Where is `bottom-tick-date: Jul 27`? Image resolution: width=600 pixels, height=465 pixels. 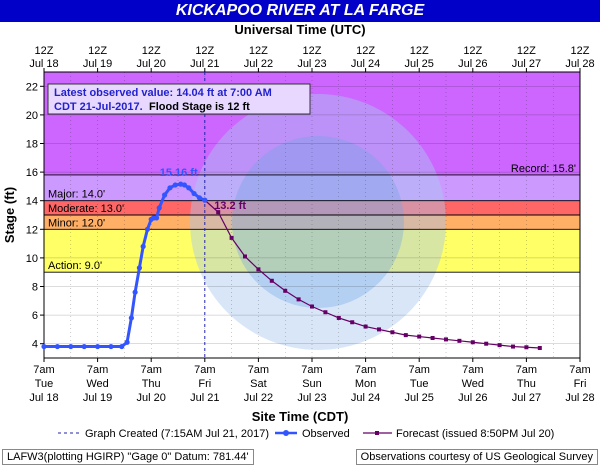
bottom-tick-date: Jul 27 is located at coordinates (526, 398).